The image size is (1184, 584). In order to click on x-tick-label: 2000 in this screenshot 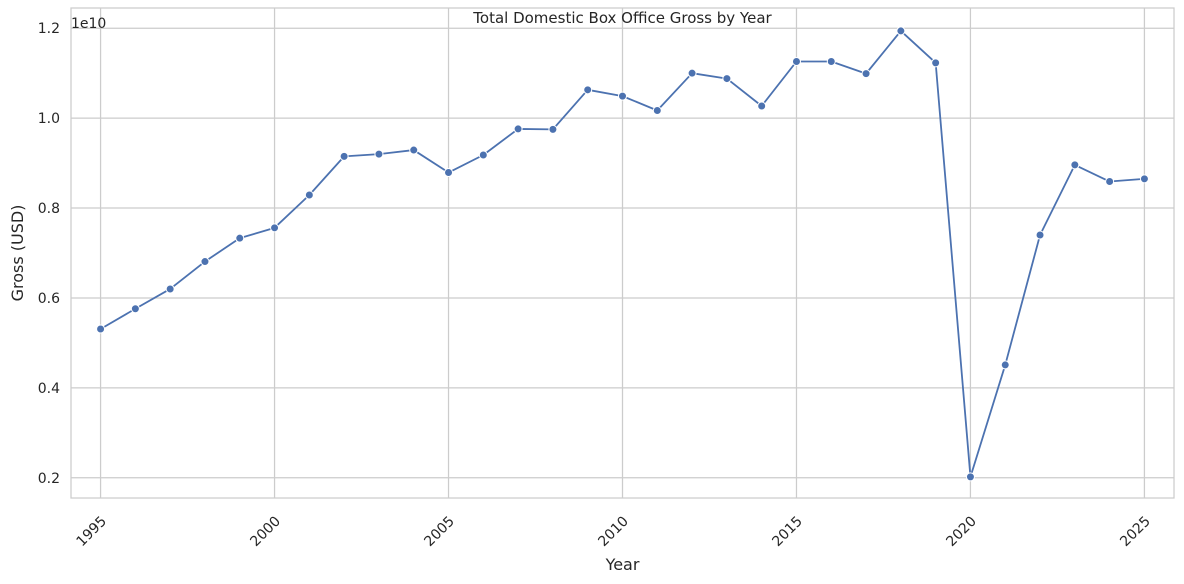, I will do `click(265, 531)`.